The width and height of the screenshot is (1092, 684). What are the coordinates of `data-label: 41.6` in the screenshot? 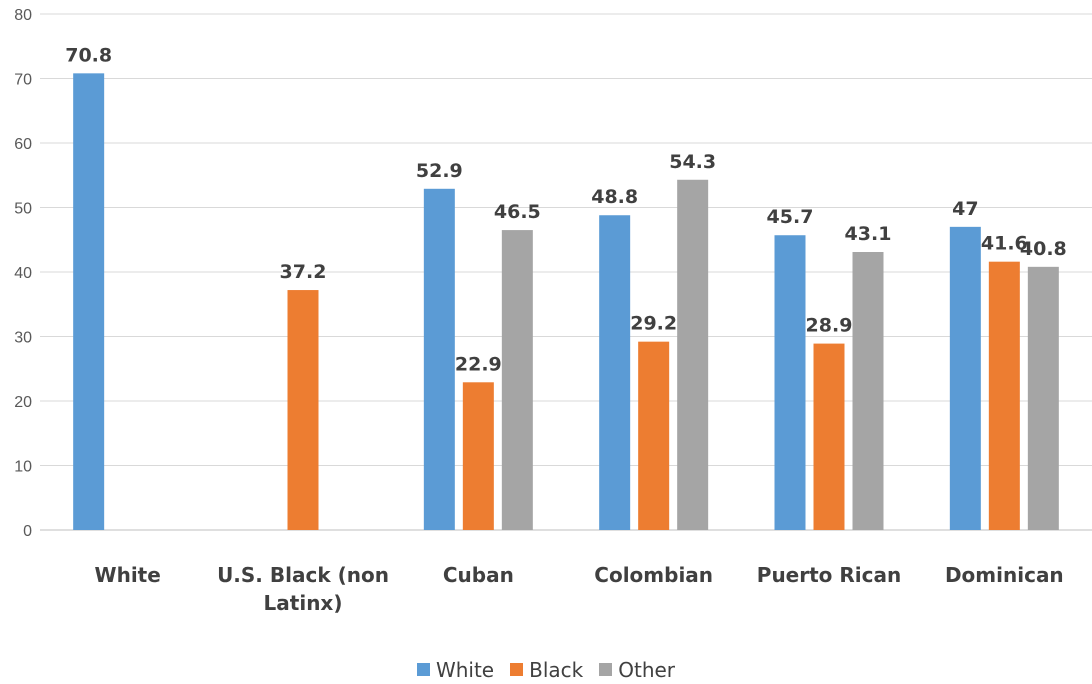 It's located at (1004, 244).